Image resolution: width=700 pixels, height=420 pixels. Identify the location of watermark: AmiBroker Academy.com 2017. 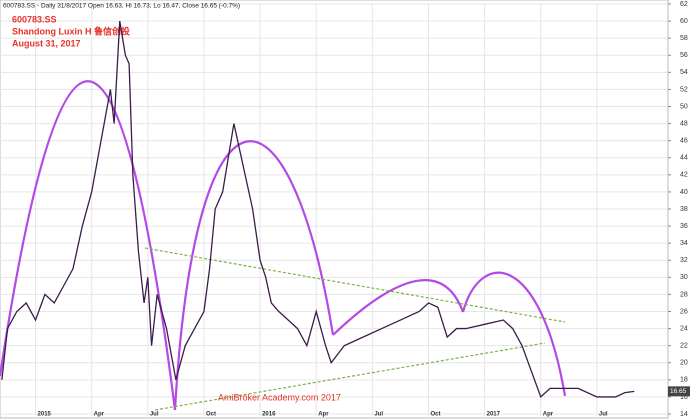
(279, 397).